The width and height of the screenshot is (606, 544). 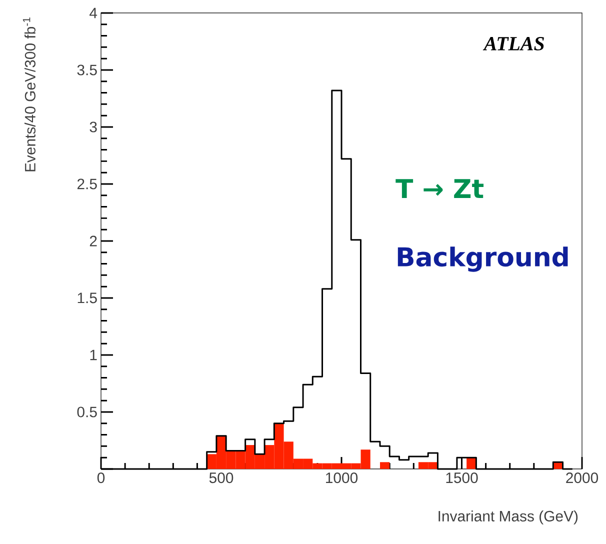 What do you see at coordinates (513, 43) in the screenshot?
I see `annotation: ATLAS` at bounding box center [513, 43].